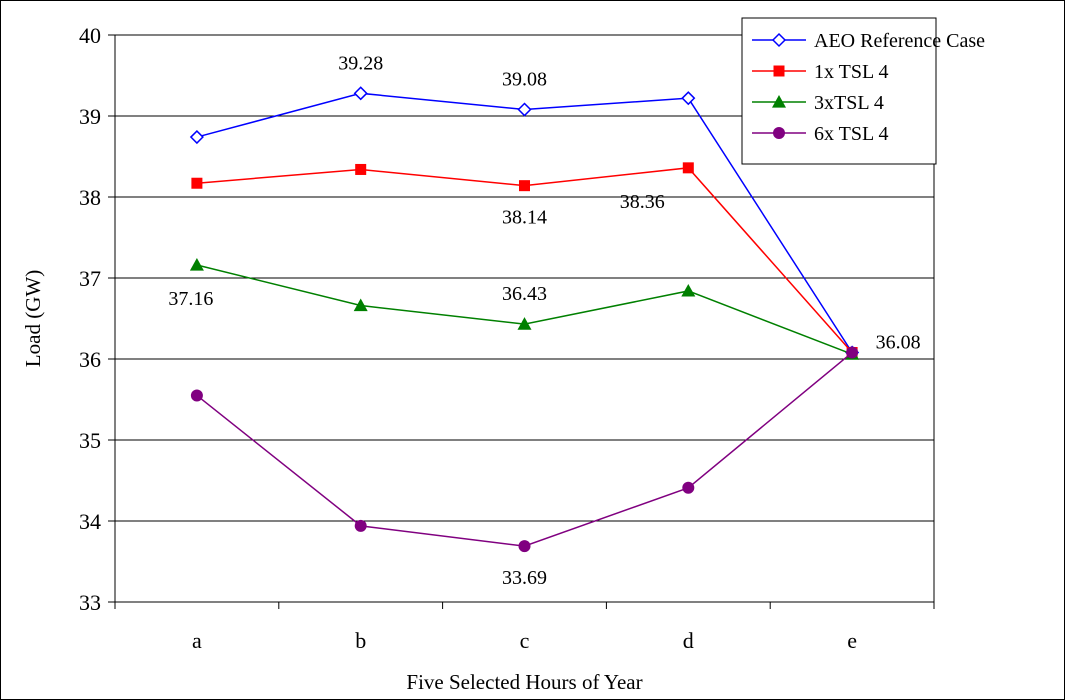 The width and height of the screenshot is (1065, 700). Describe the element at coordinates (90, 197) in the screenshot. I see `y-tick-label: 38` at that location.